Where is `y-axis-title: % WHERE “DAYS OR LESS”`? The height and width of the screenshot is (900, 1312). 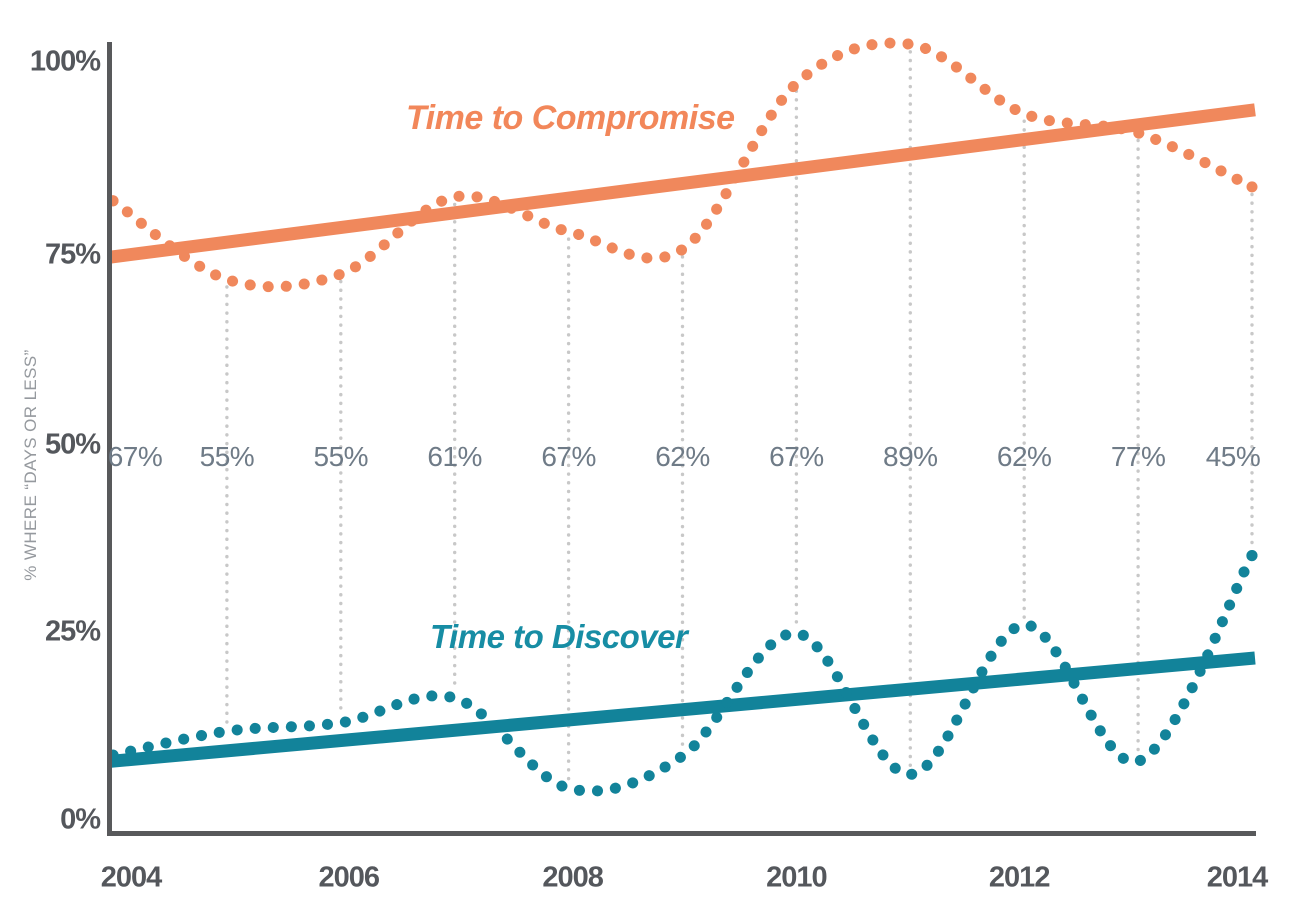
y-axis-title: % WHERE “DAYS OR LESS” is located at coordinates (30, 465).